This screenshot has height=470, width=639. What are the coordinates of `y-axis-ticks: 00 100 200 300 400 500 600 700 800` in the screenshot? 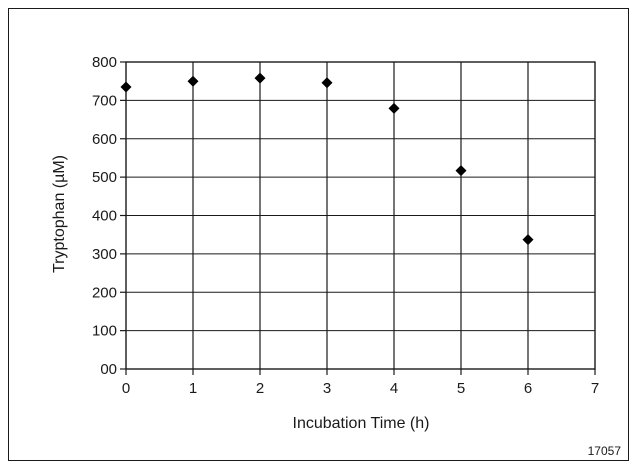 It's located at (109, 216).